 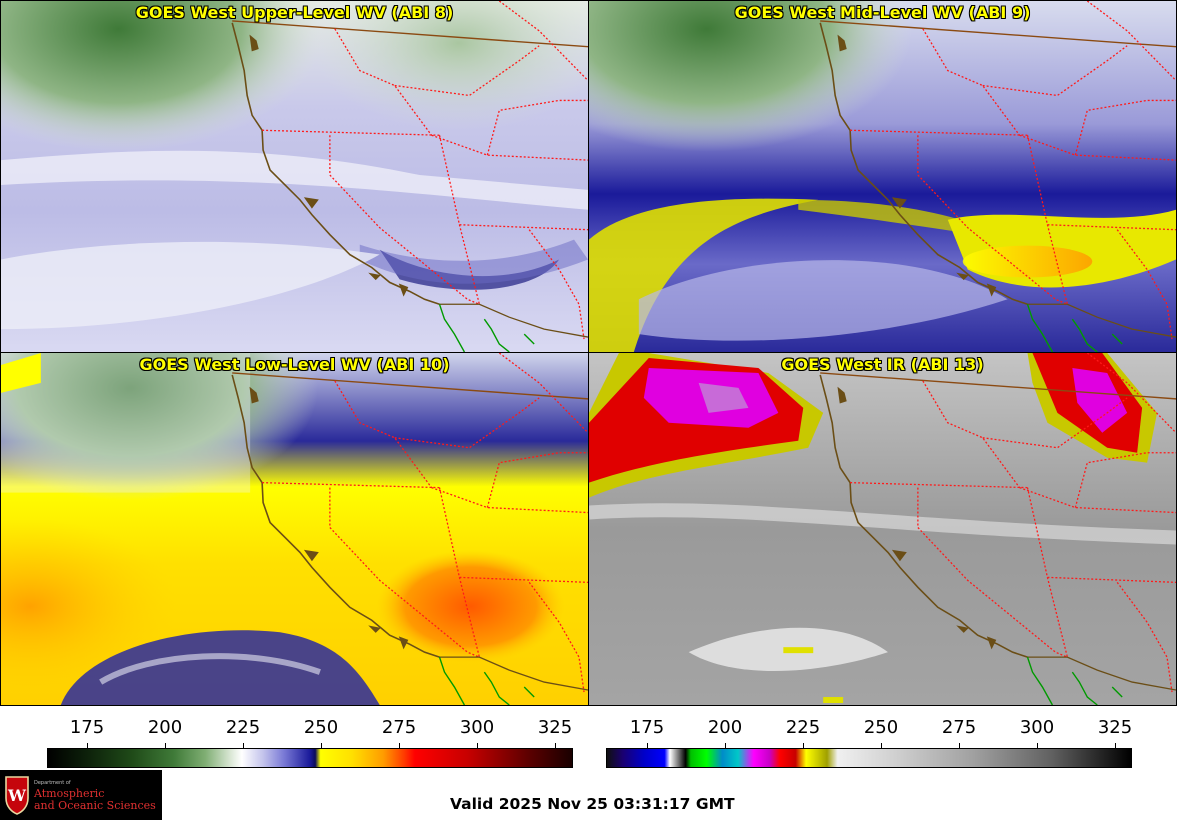 I want to click on ir-colorbar-tick: 325, so click(x=1115, y=727).